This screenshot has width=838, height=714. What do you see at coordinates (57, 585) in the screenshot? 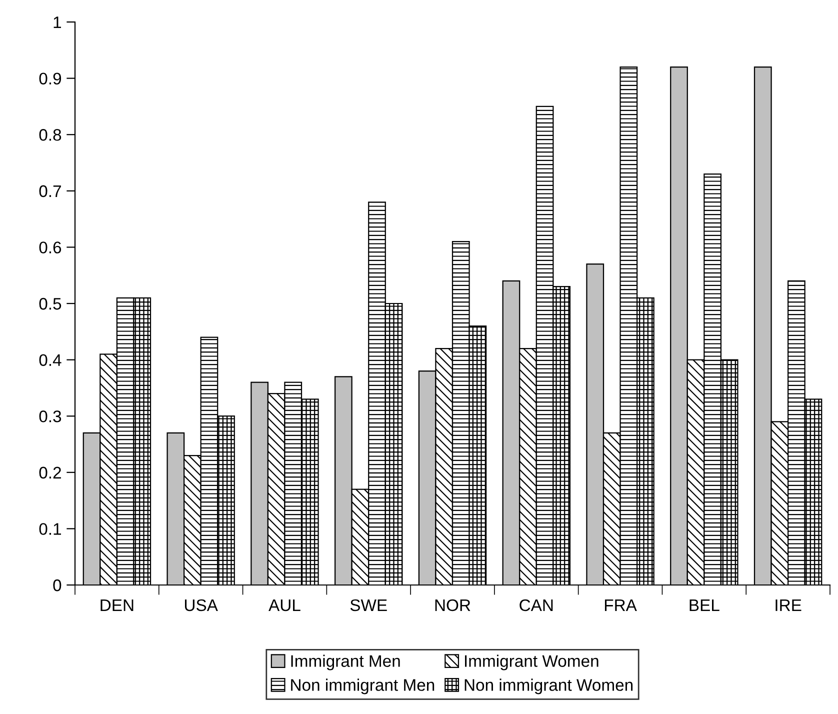
I see `y-tick-label: 0` at bounding box center [57, 585].